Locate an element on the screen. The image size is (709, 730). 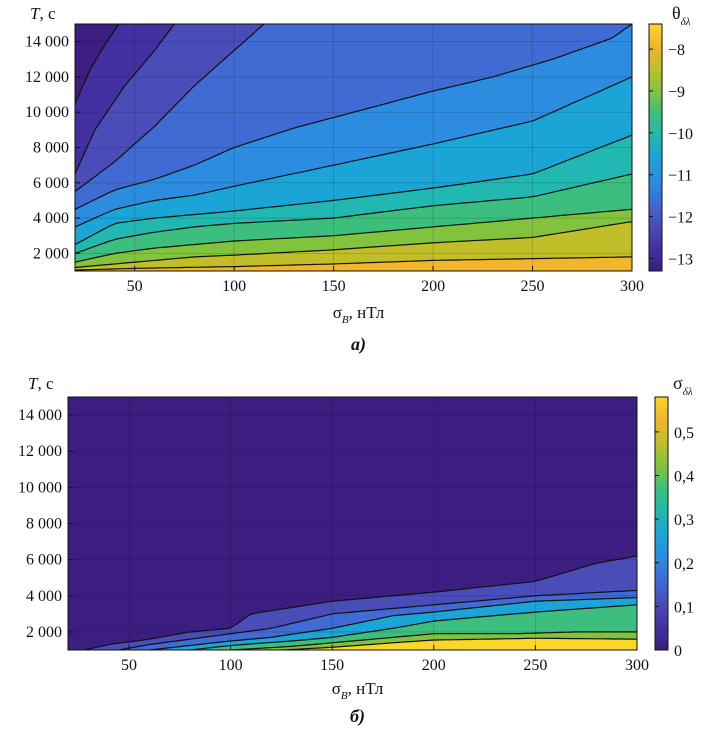
panel-label: a) is located at coordinates (358, 344).